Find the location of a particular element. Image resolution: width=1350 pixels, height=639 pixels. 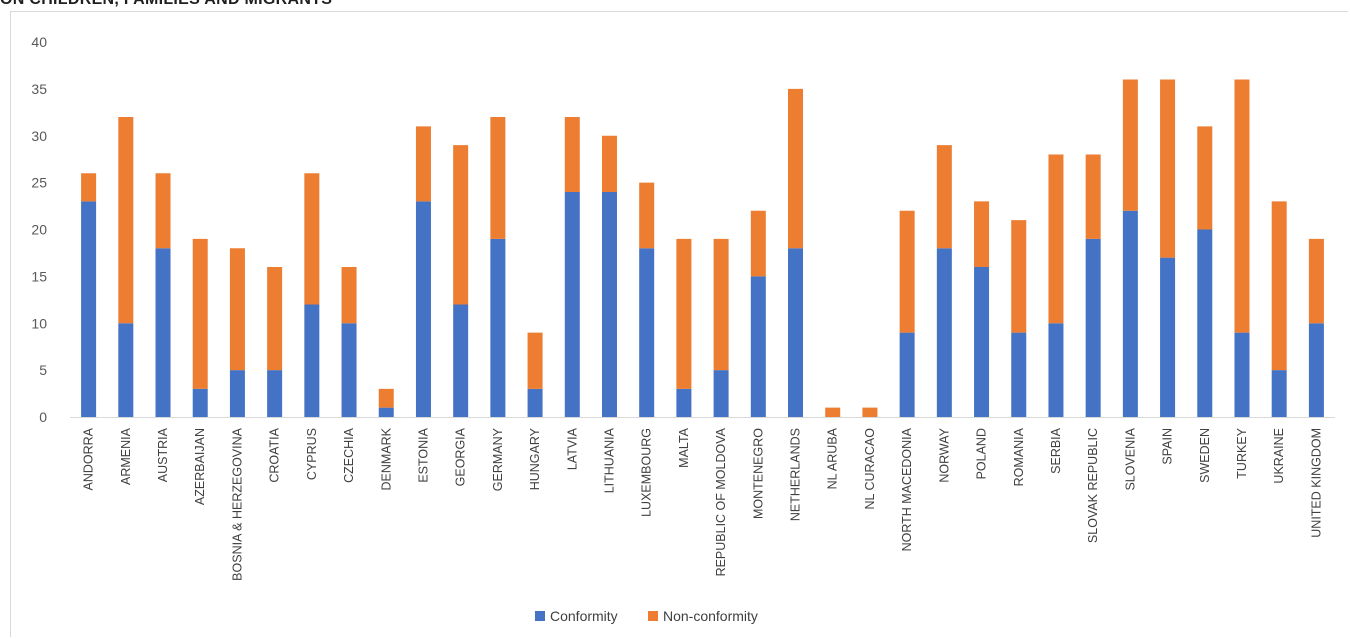

bar-conformity-lithuania is located at coordinates (609, 304).